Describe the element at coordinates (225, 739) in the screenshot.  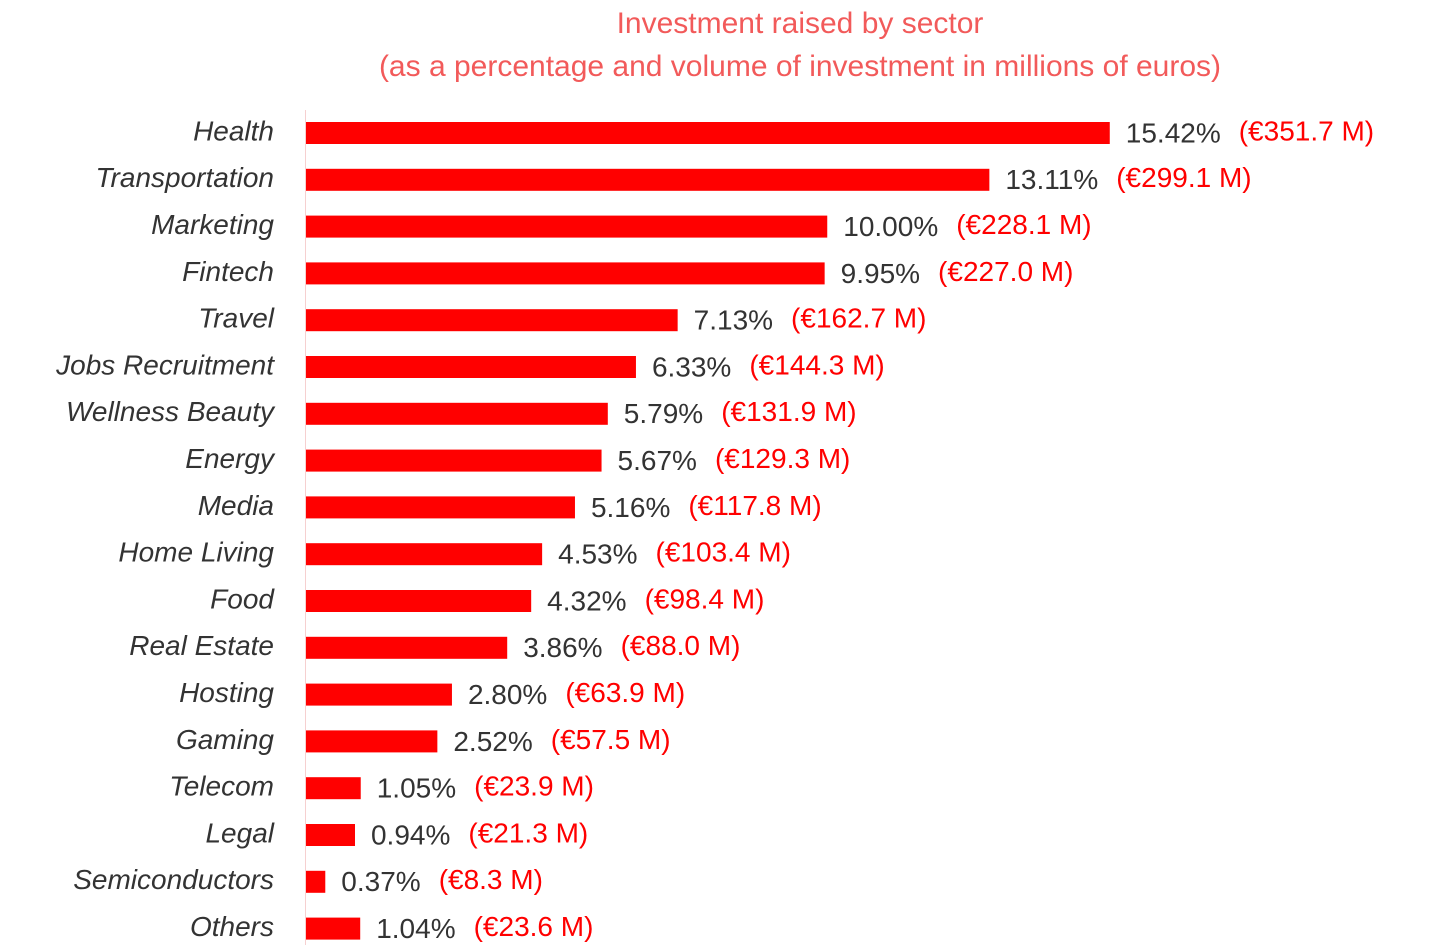
I see `category-label: Gaming` at that location.